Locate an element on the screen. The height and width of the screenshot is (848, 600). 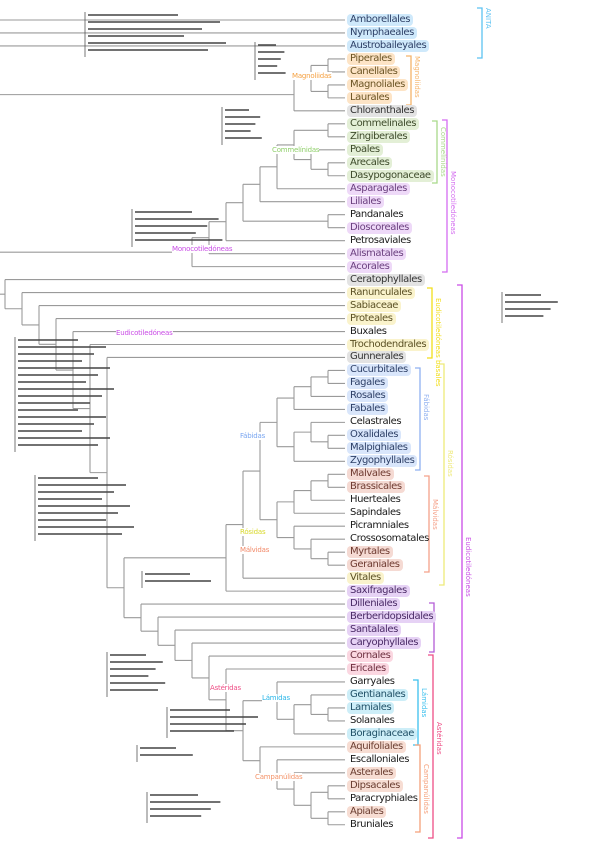
order-label: Canellales is located at coordinates (374, 71).